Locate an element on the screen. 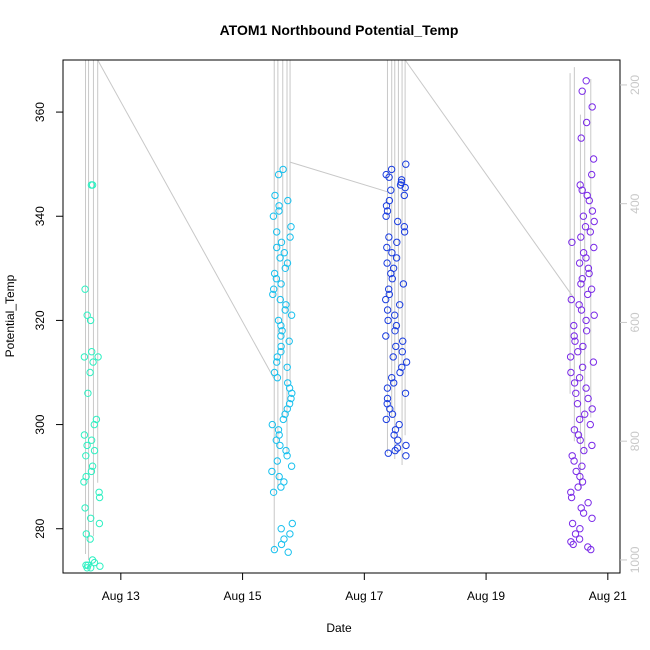 The width and height of the screenshot is (650, 650). x-tick-label: Aug 21 is located at coordinates (608, 596).